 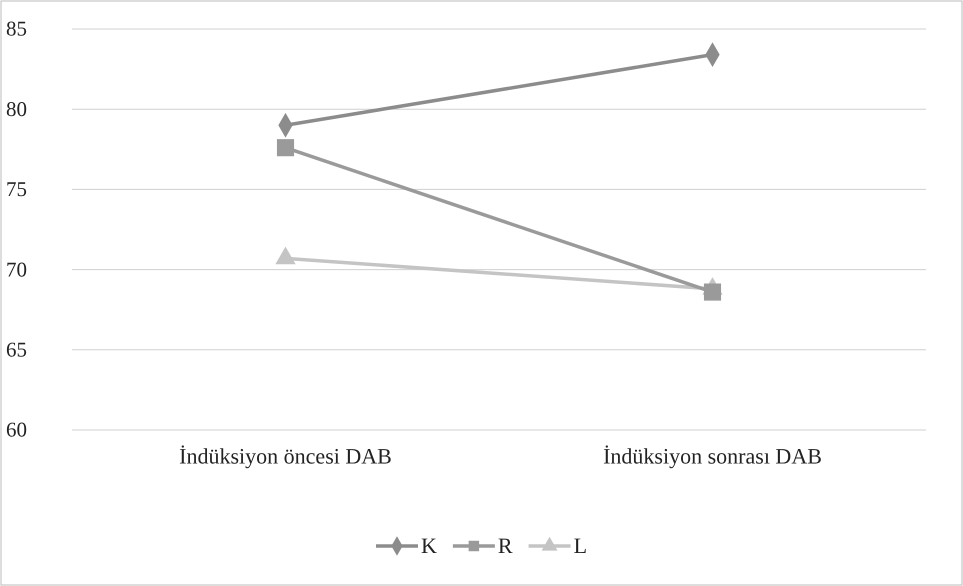 What do you see at coordinates (285, 147) in the screenshot?
I see `point` at bounding box center [285, 147].